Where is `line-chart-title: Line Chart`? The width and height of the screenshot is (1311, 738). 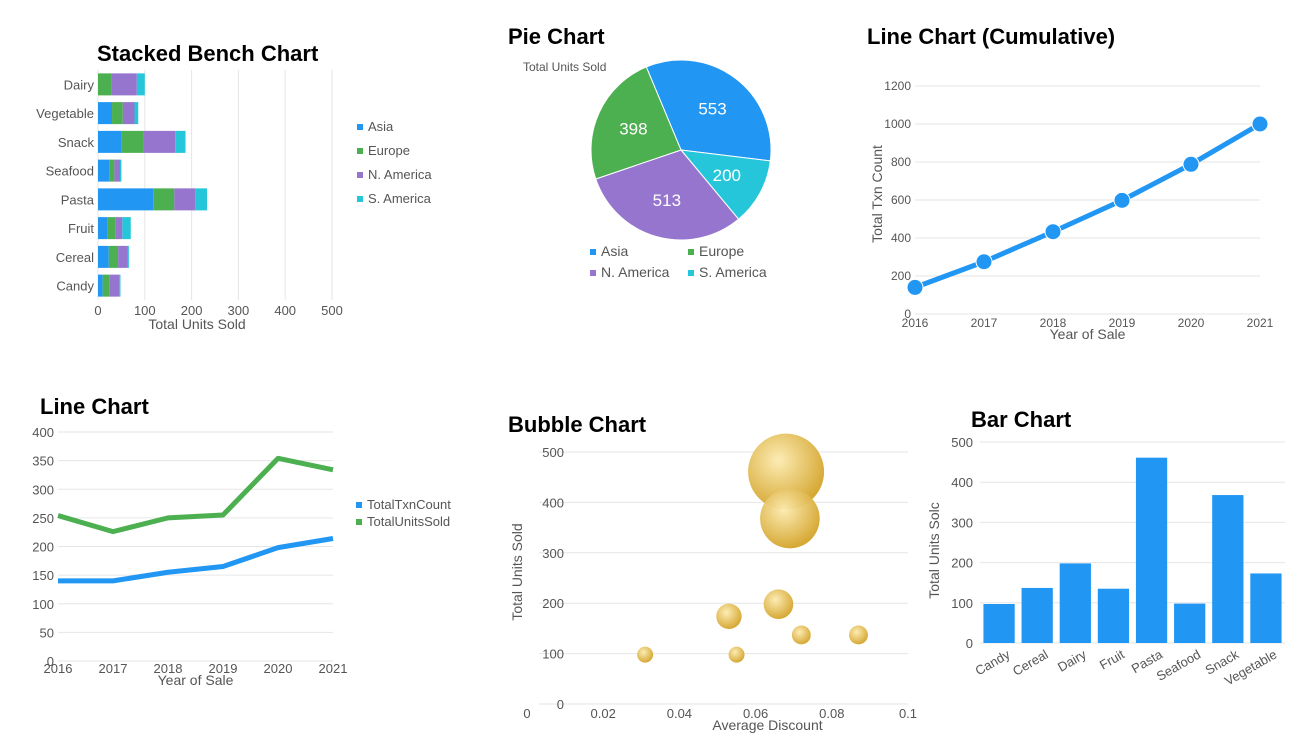
line-chart-title: Line Chart is located at coordinates (94, 406).